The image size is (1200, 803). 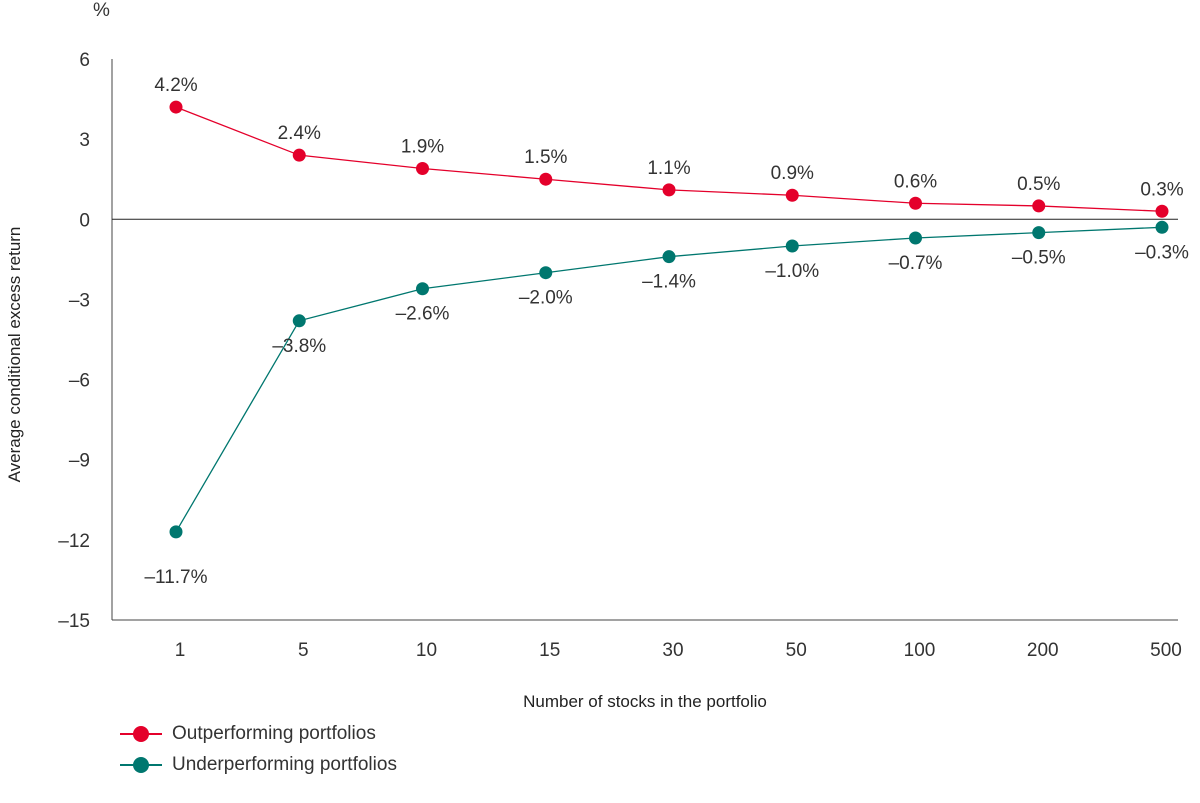 What do you see at coordinates (1162, 252) in the screenshot?
I see `data-label: –0.3%` at bounding box center [1162, 252].